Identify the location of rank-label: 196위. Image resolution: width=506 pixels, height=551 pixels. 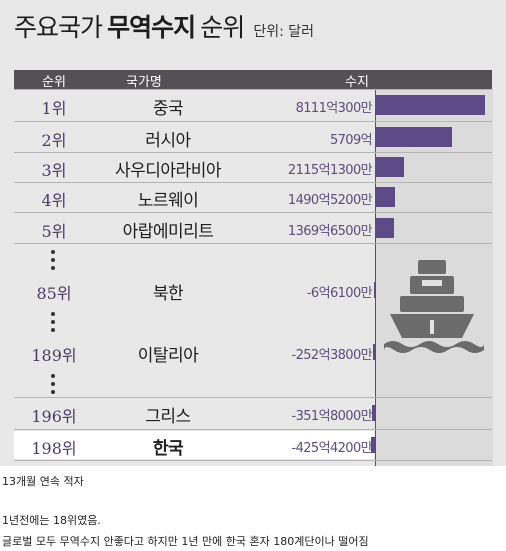
(54, 416).